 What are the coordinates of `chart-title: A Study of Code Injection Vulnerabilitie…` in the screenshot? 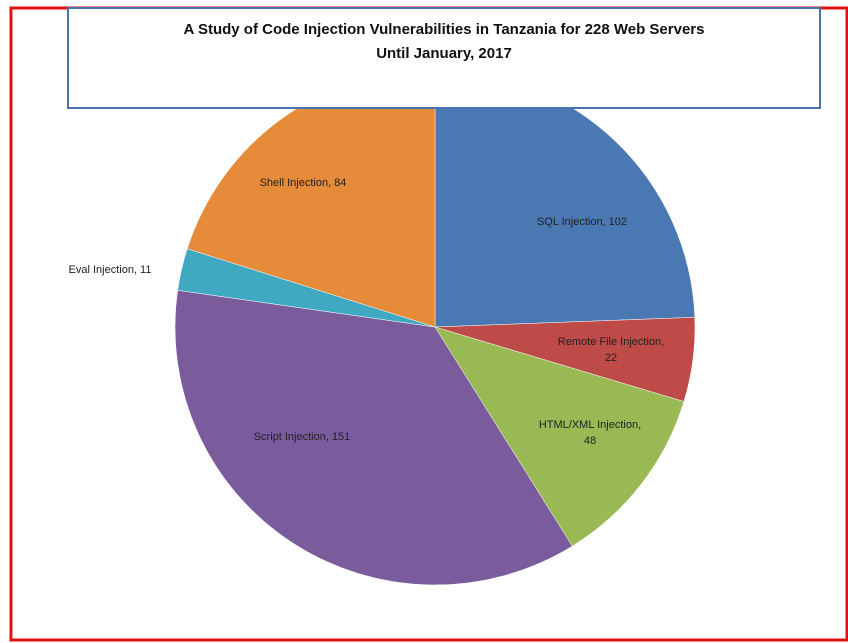 It's located at (444, 41).